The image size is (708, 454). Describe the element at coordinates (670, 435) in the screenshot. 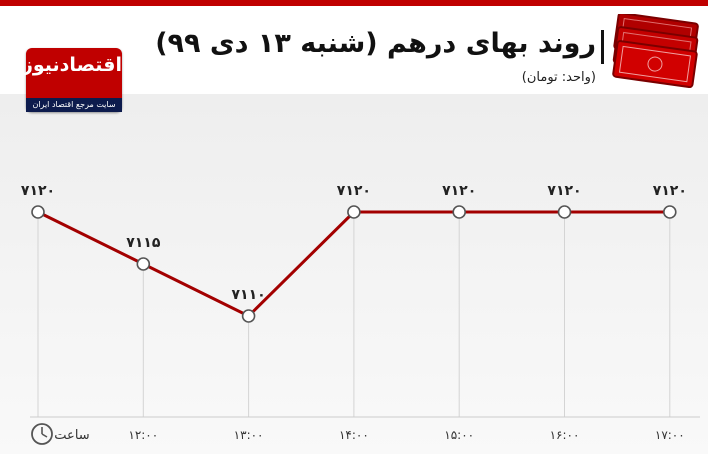

I see `x-tick-label: ۱۷:۰۰` at that location.